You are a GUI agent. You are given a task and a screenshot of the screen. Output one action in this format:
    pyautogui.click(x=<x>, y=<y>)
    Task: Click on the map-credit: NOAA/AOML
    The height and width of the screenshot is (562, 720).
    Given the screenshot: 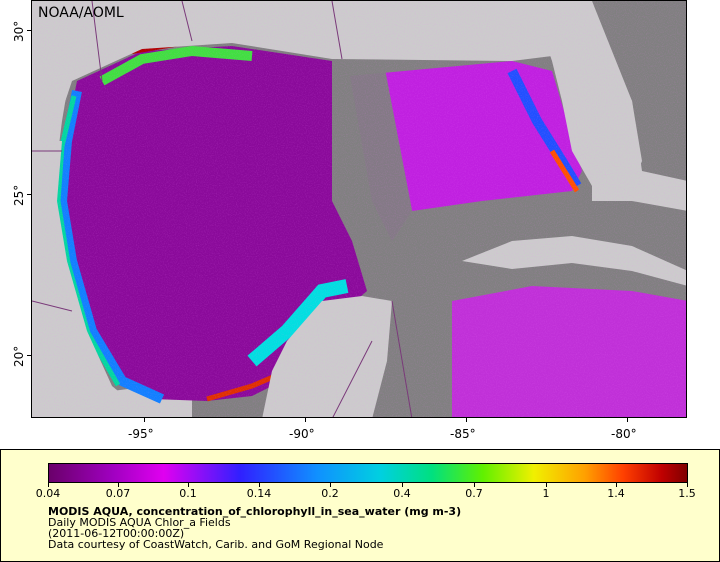 What is the action you would take?
    pyautogui.click(x=81, y=13)
    